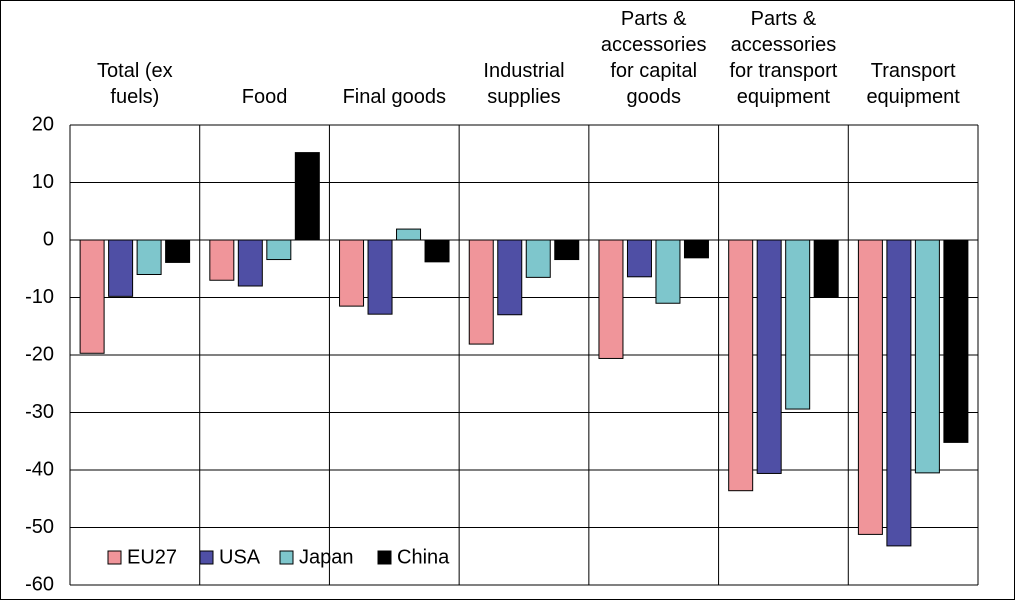 Image resolution: width=1015 pixels, height=600 pixels. What do you see at coordinates (135, 84) in the screenshot?
I see `x-tick-label: Total (ex fuels)` at bounding box center [135, 84].